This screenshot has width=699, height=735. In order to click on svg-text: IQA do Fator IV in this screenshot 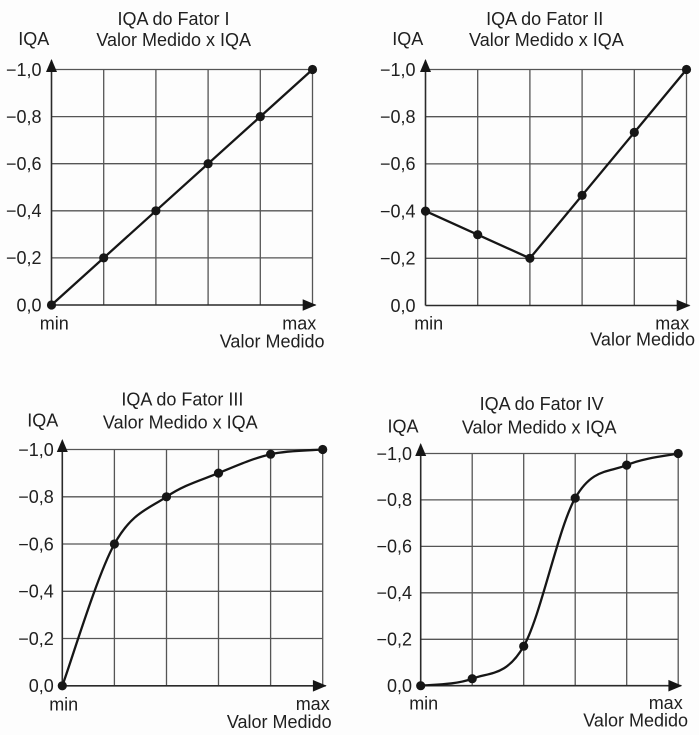, I will do `click(542, 404)`.